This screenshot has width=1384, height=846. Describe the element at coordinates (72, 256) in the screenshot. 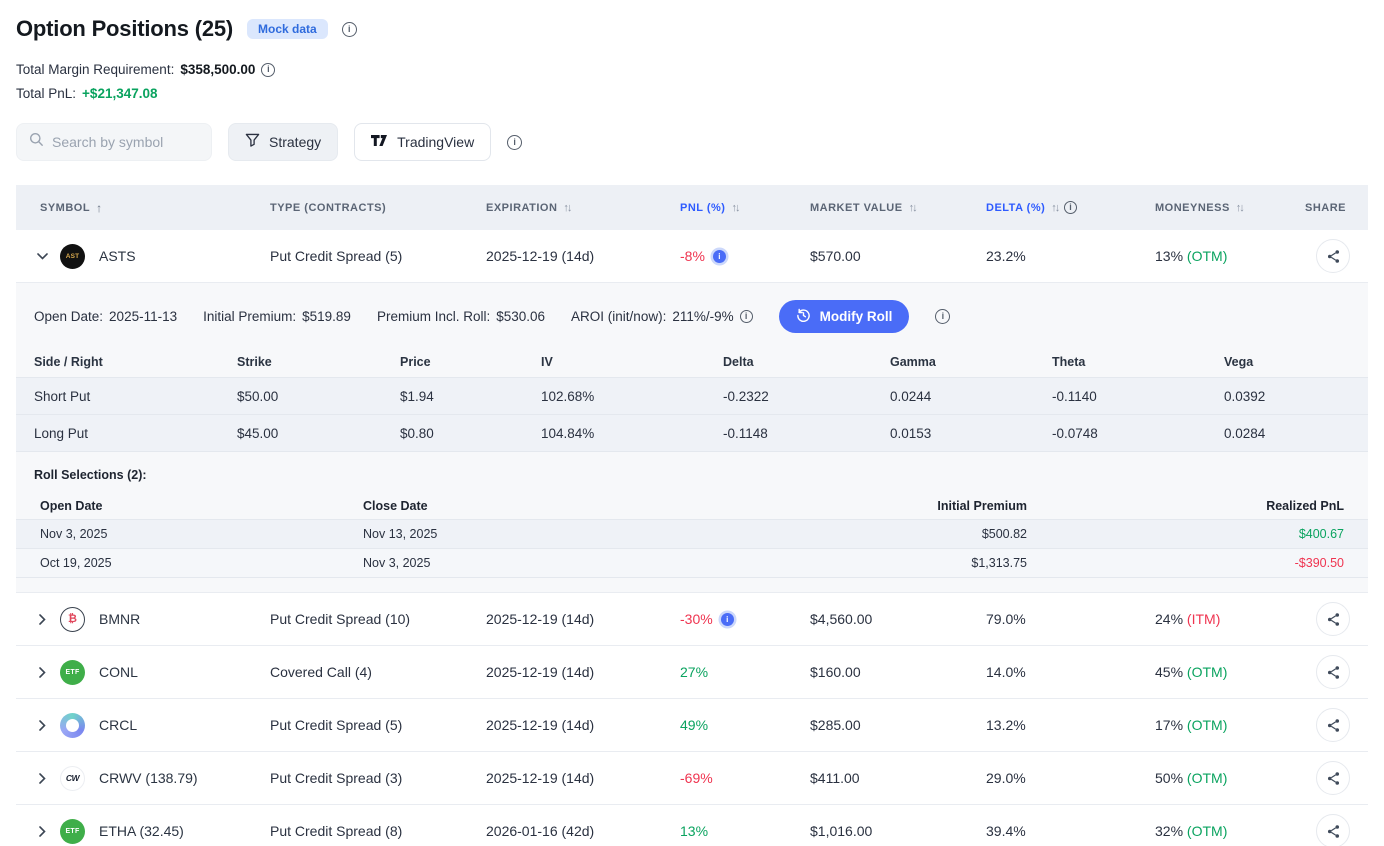

I see `asts-logo: AST` at that location.